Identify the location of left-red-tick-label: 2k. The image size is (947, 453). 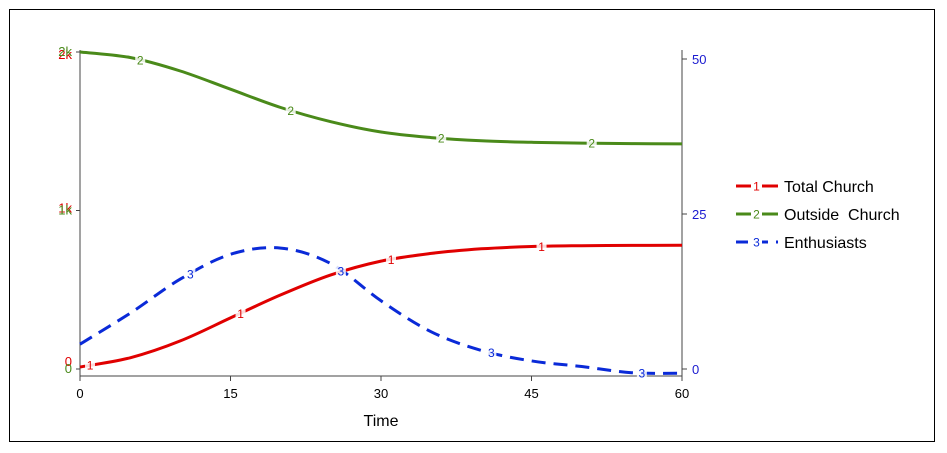
(65, 54).